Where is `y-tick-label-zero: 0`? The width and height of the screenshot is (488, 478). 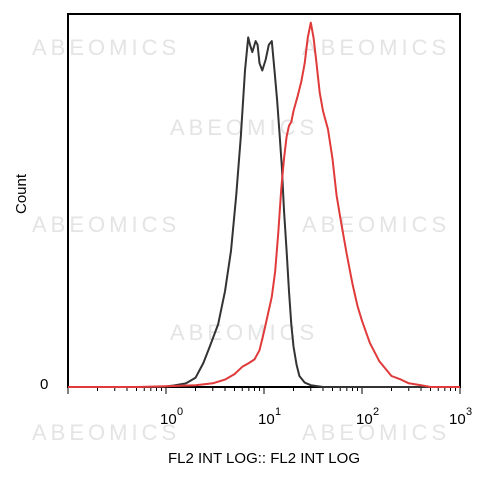 y-tick-label-zero: 0 is located at coordinates (44, 384).